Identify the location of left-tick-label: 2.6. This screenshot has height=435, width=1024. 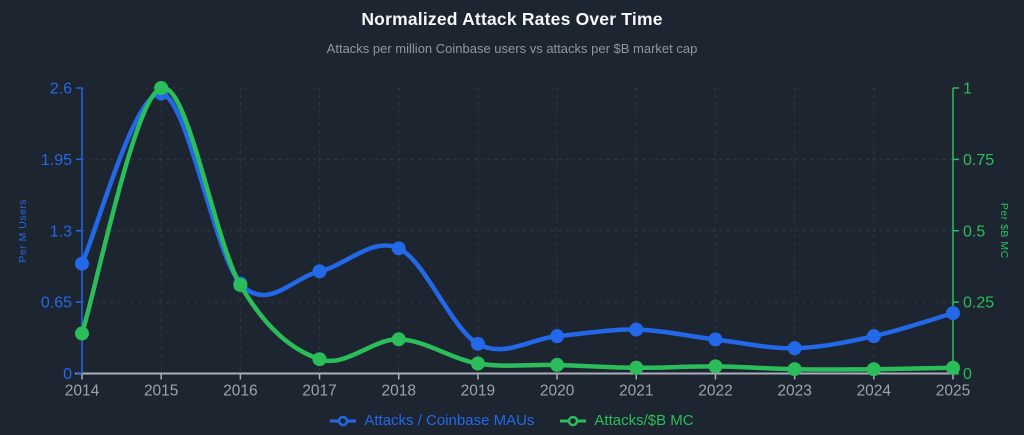
(61, 89).